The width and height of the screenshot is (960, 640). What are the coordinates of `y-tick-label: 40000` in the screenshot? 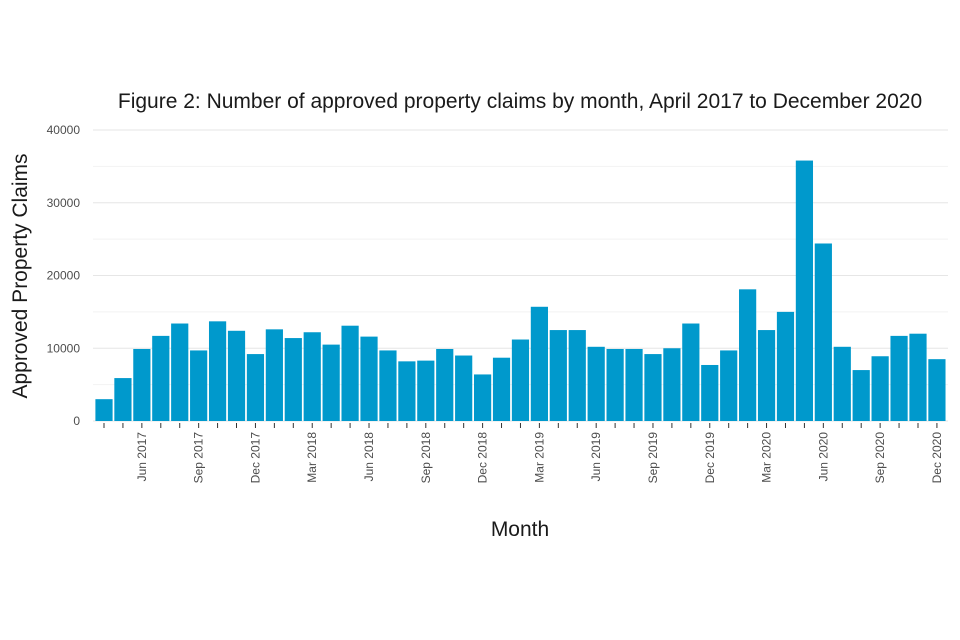 It's located at (64, 130).